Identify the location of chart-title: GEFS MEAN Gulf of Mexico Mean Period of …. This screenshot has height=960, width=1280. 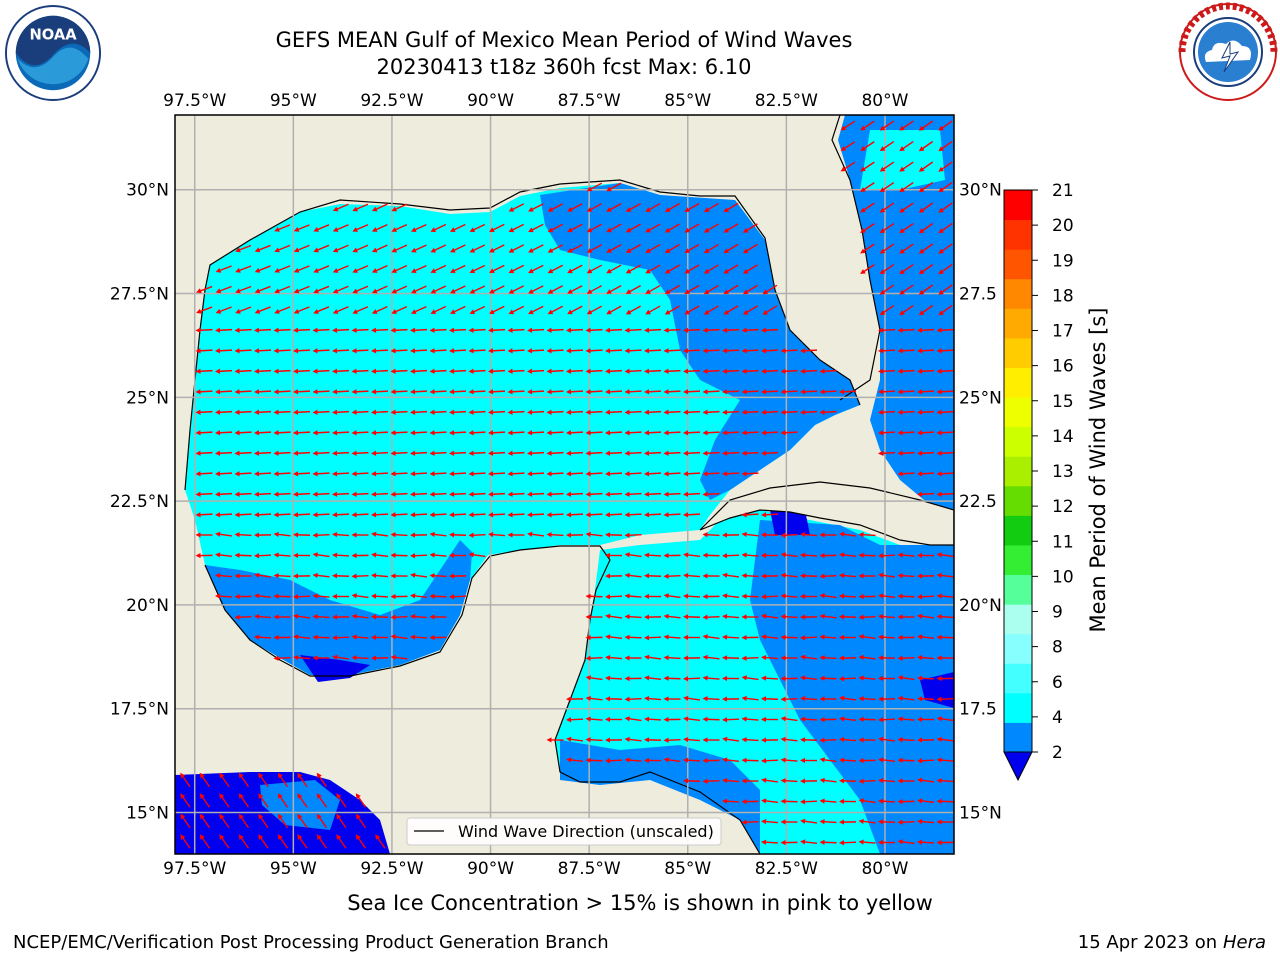
(564, 40).